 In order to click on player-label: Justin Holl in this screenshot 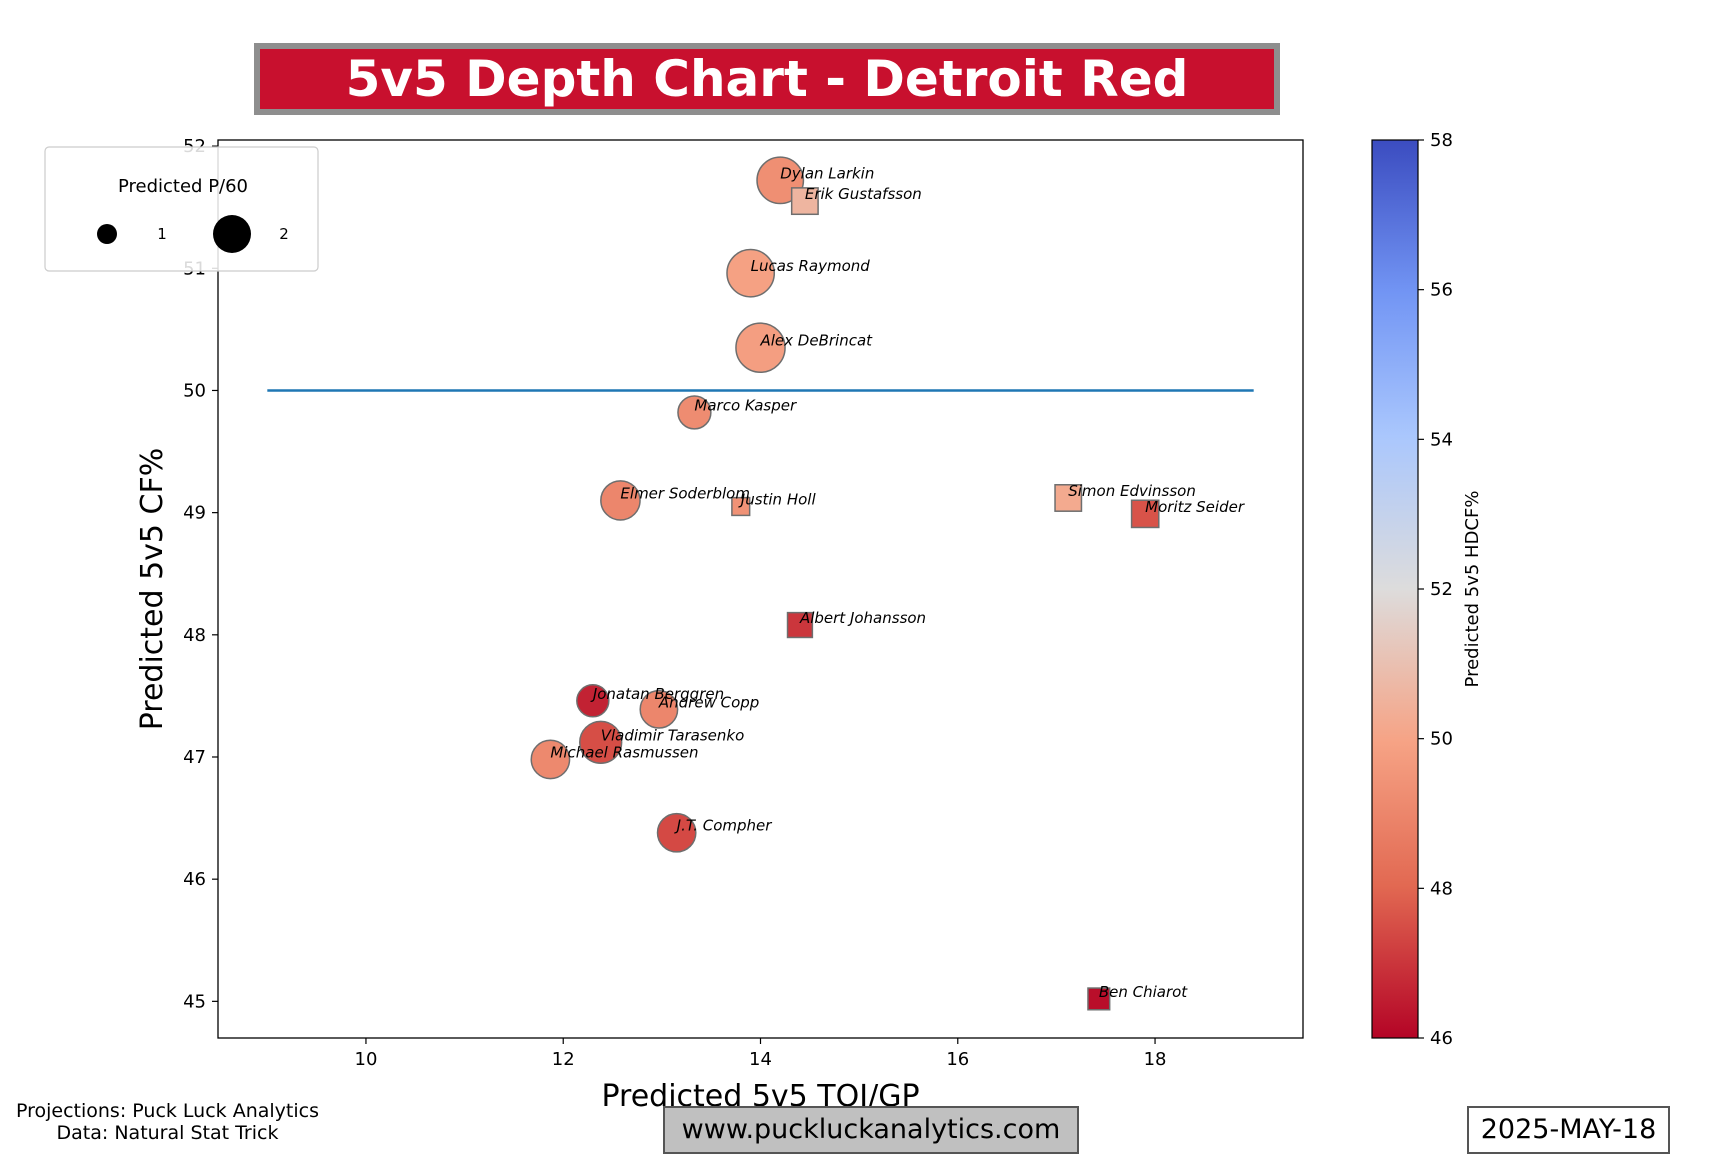, I will do `click(777, 500)`.